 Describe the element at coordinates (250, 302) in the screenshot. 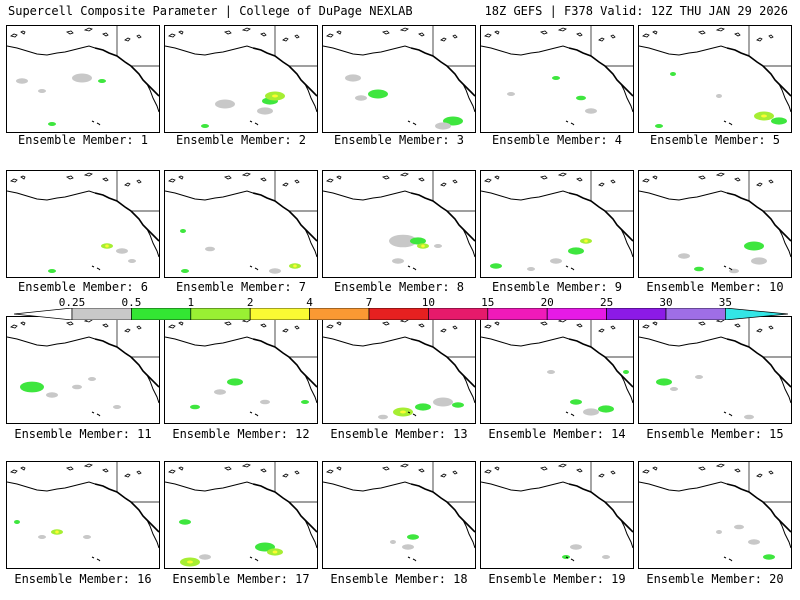

I see `colorbar-tick-label: 2` at that location.